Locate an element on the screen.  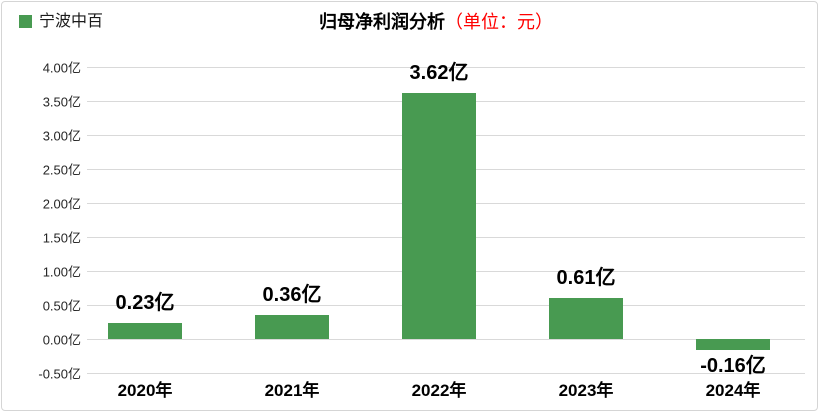
x-axis-tick-label: 2024年 is located at coordinates (733, 390).